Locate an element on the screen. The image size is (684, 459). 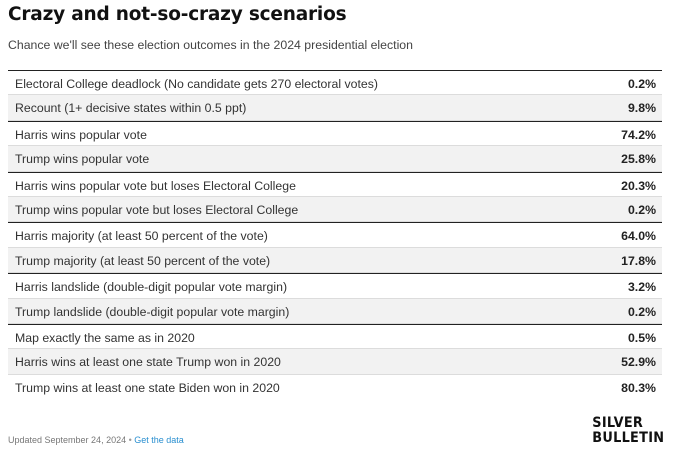
row-value: 9.8% is located at coordinates (641, 108).